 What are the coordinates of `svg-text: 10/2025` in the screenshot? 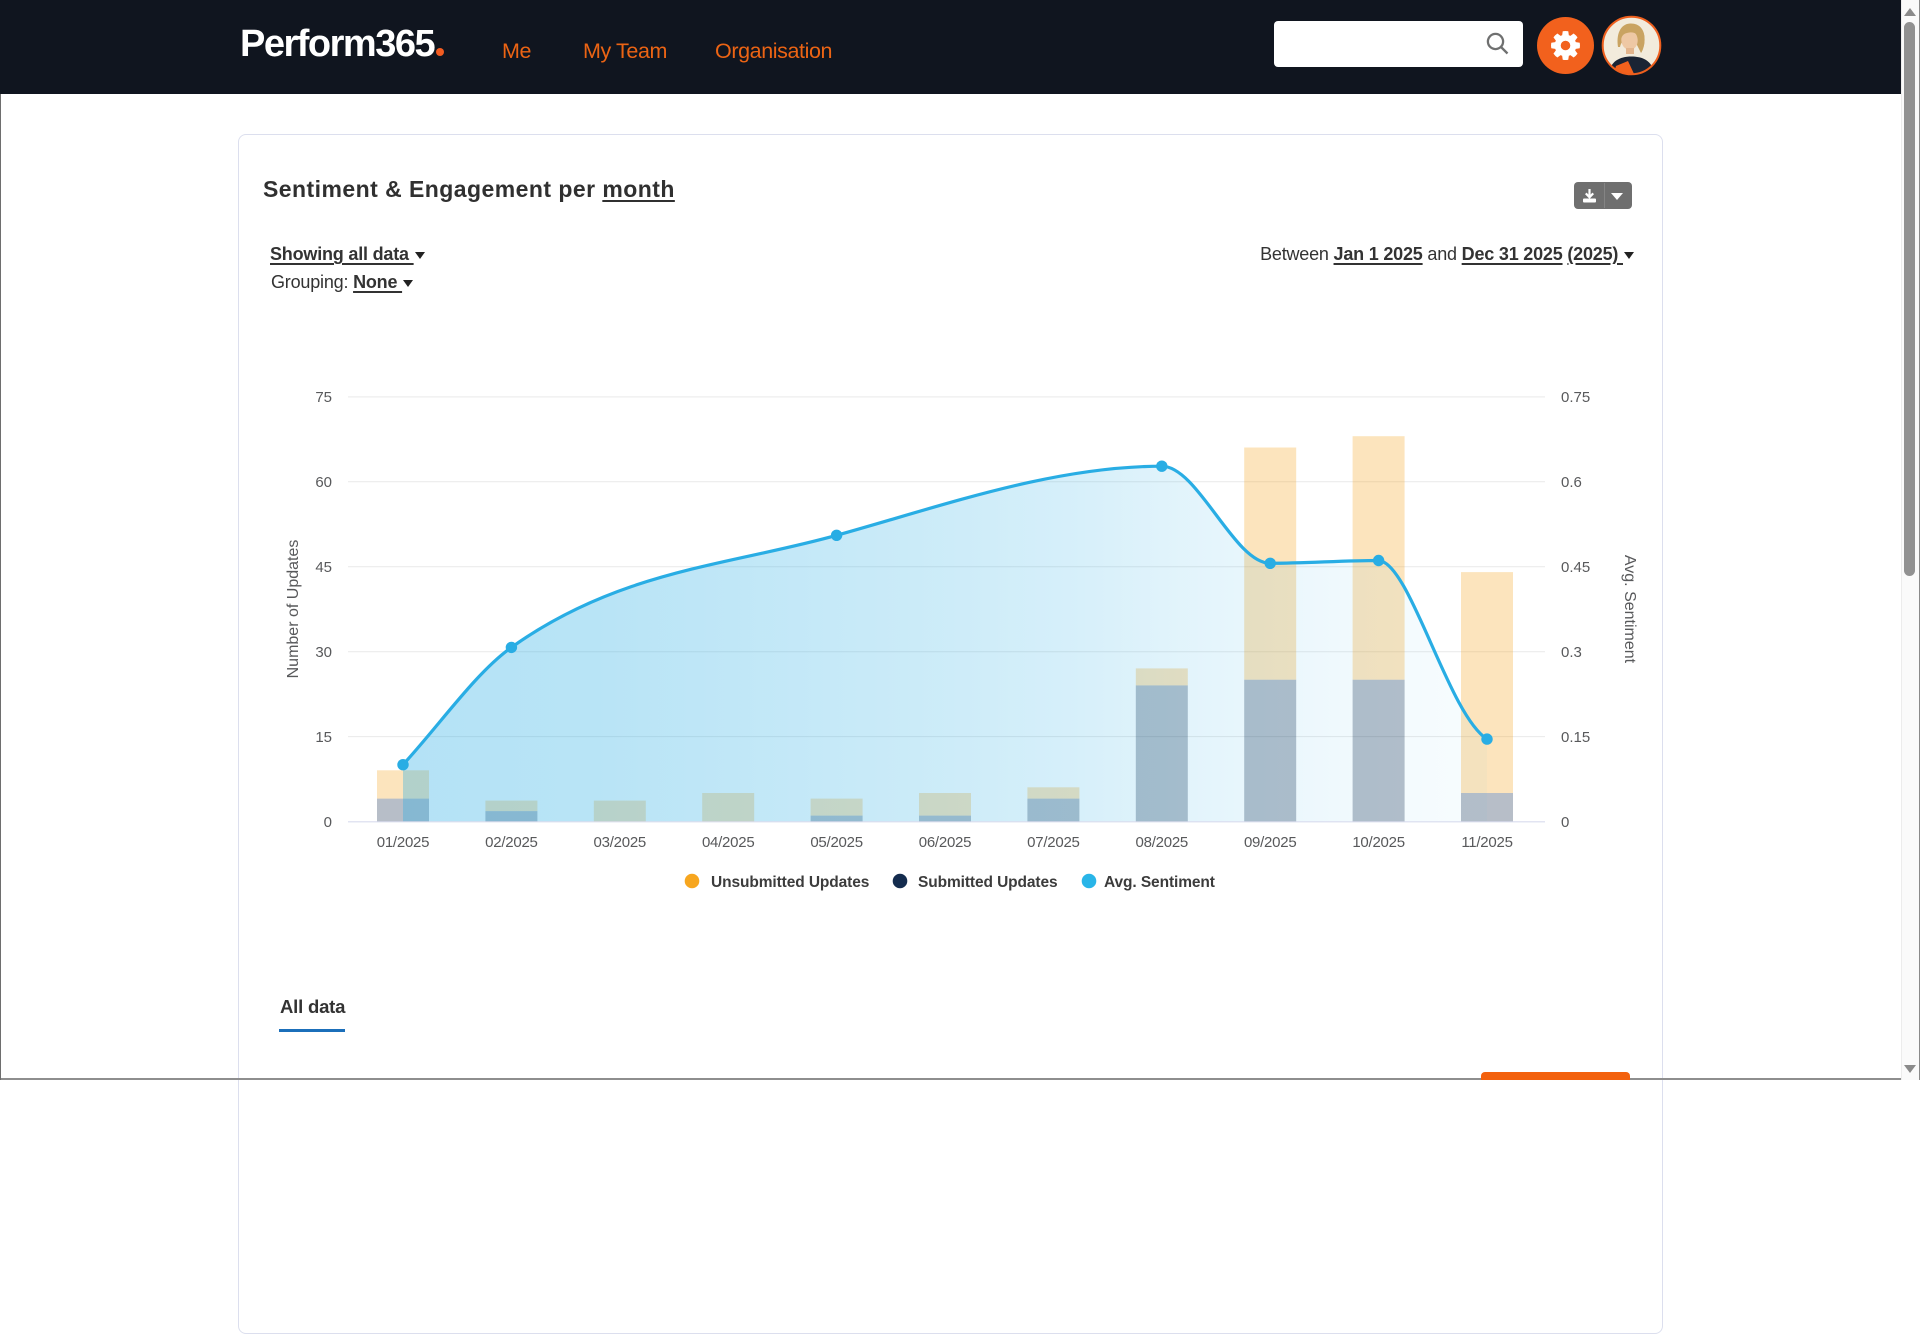 It's located at (1378, 842).